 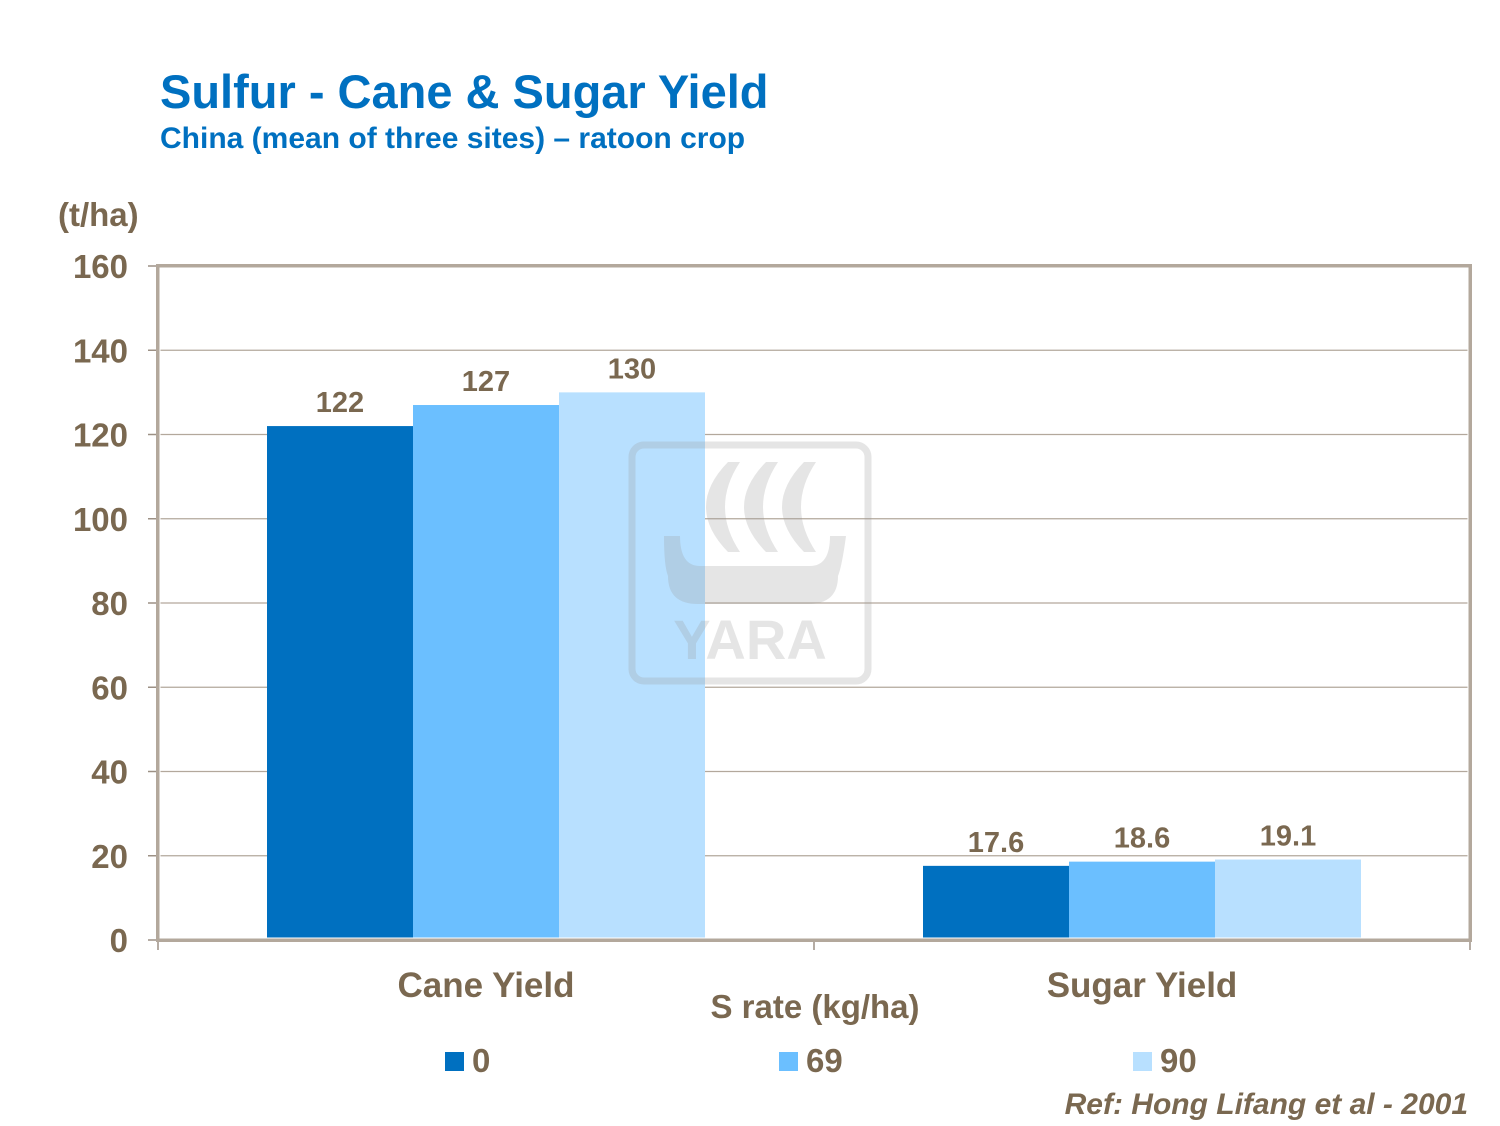 I want to click on bar-69-sugar-yield, so click(x=1142, y=900).